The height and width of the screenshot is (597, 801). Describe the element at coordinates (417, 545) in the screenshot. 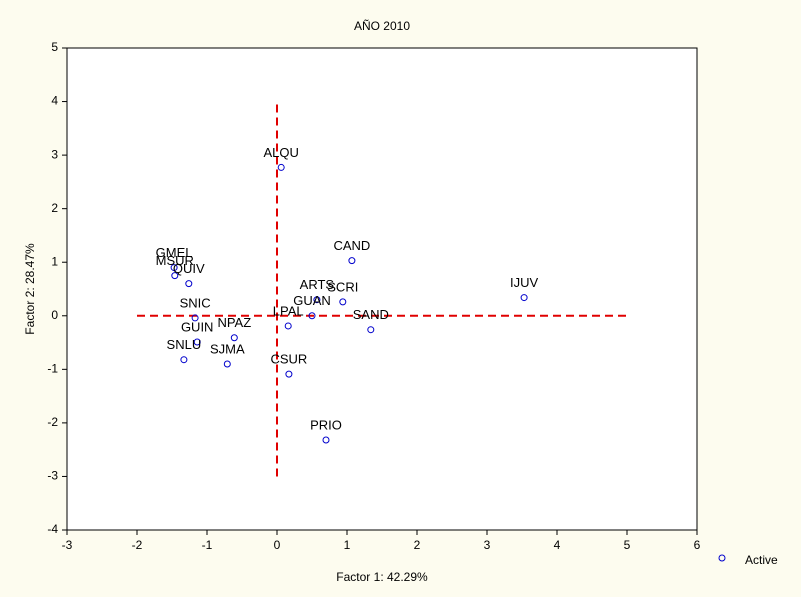

I see `x-tick-label: 2` at that location.